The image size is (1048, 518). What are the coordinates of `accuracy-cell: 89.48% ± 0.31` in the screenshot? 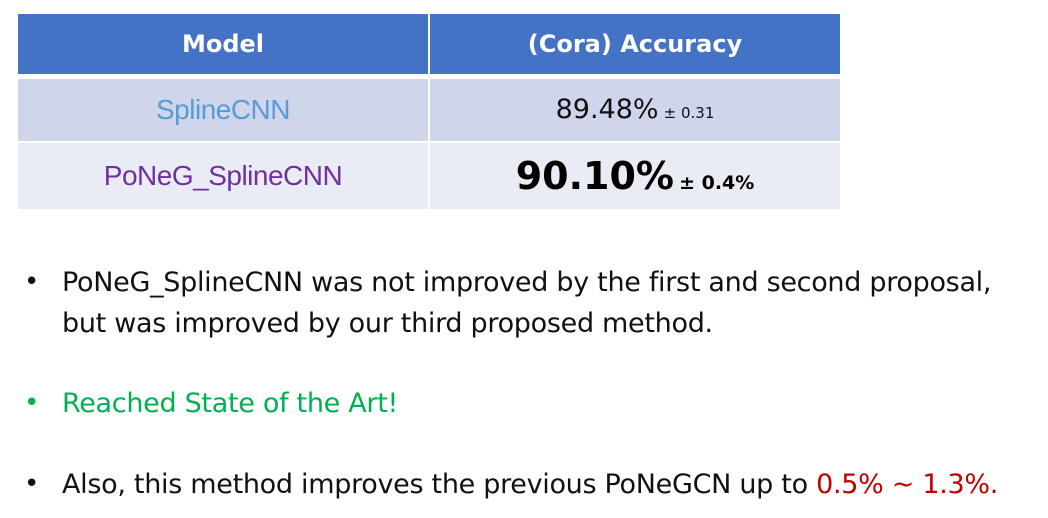 It's located at (634, 109).